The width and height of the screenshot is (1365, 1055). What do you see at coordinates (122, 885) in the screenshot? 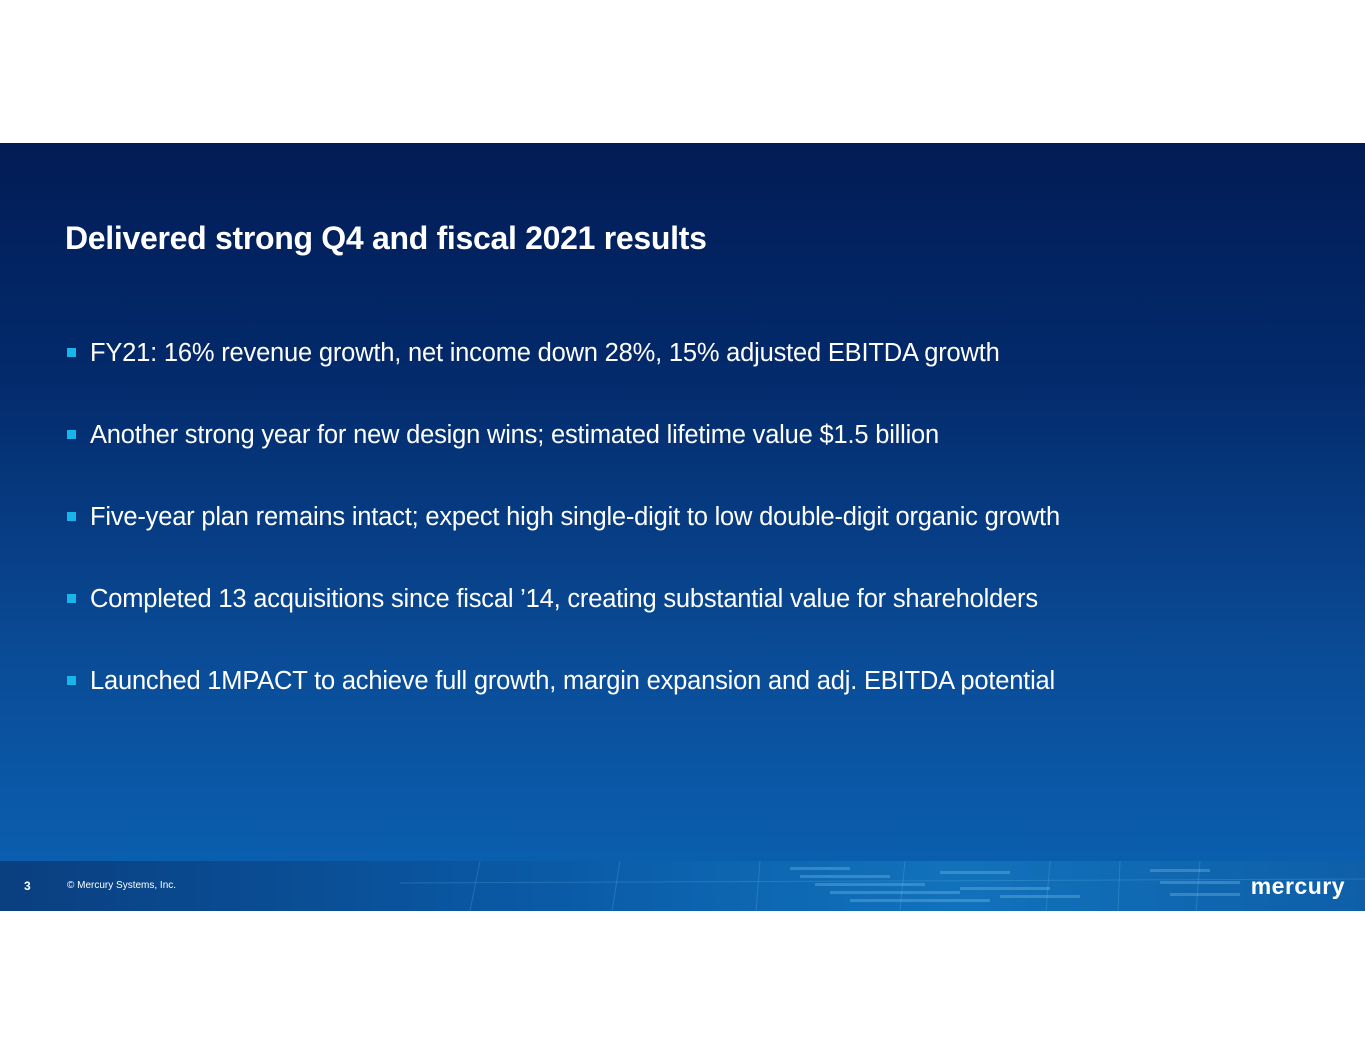
I see `copyright-text: © Mercury Systems, Inc.` at bounding box center [122, 885].